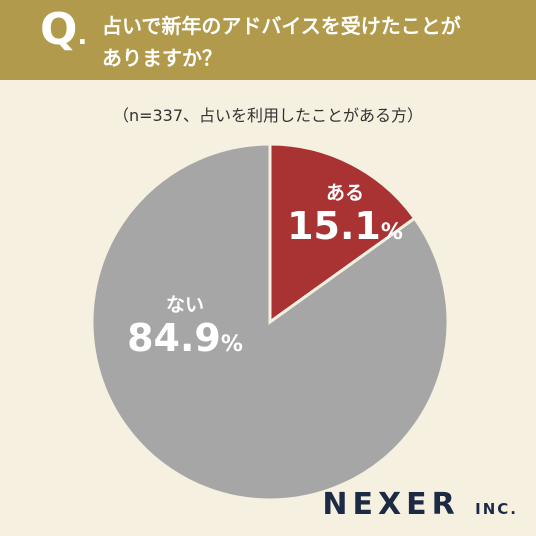 Image resolution: width=536 pixels, height=536 pixels. Describe the element at coordinates (59, 29) in the screenshot. I see `q-letter: Q` at that location.